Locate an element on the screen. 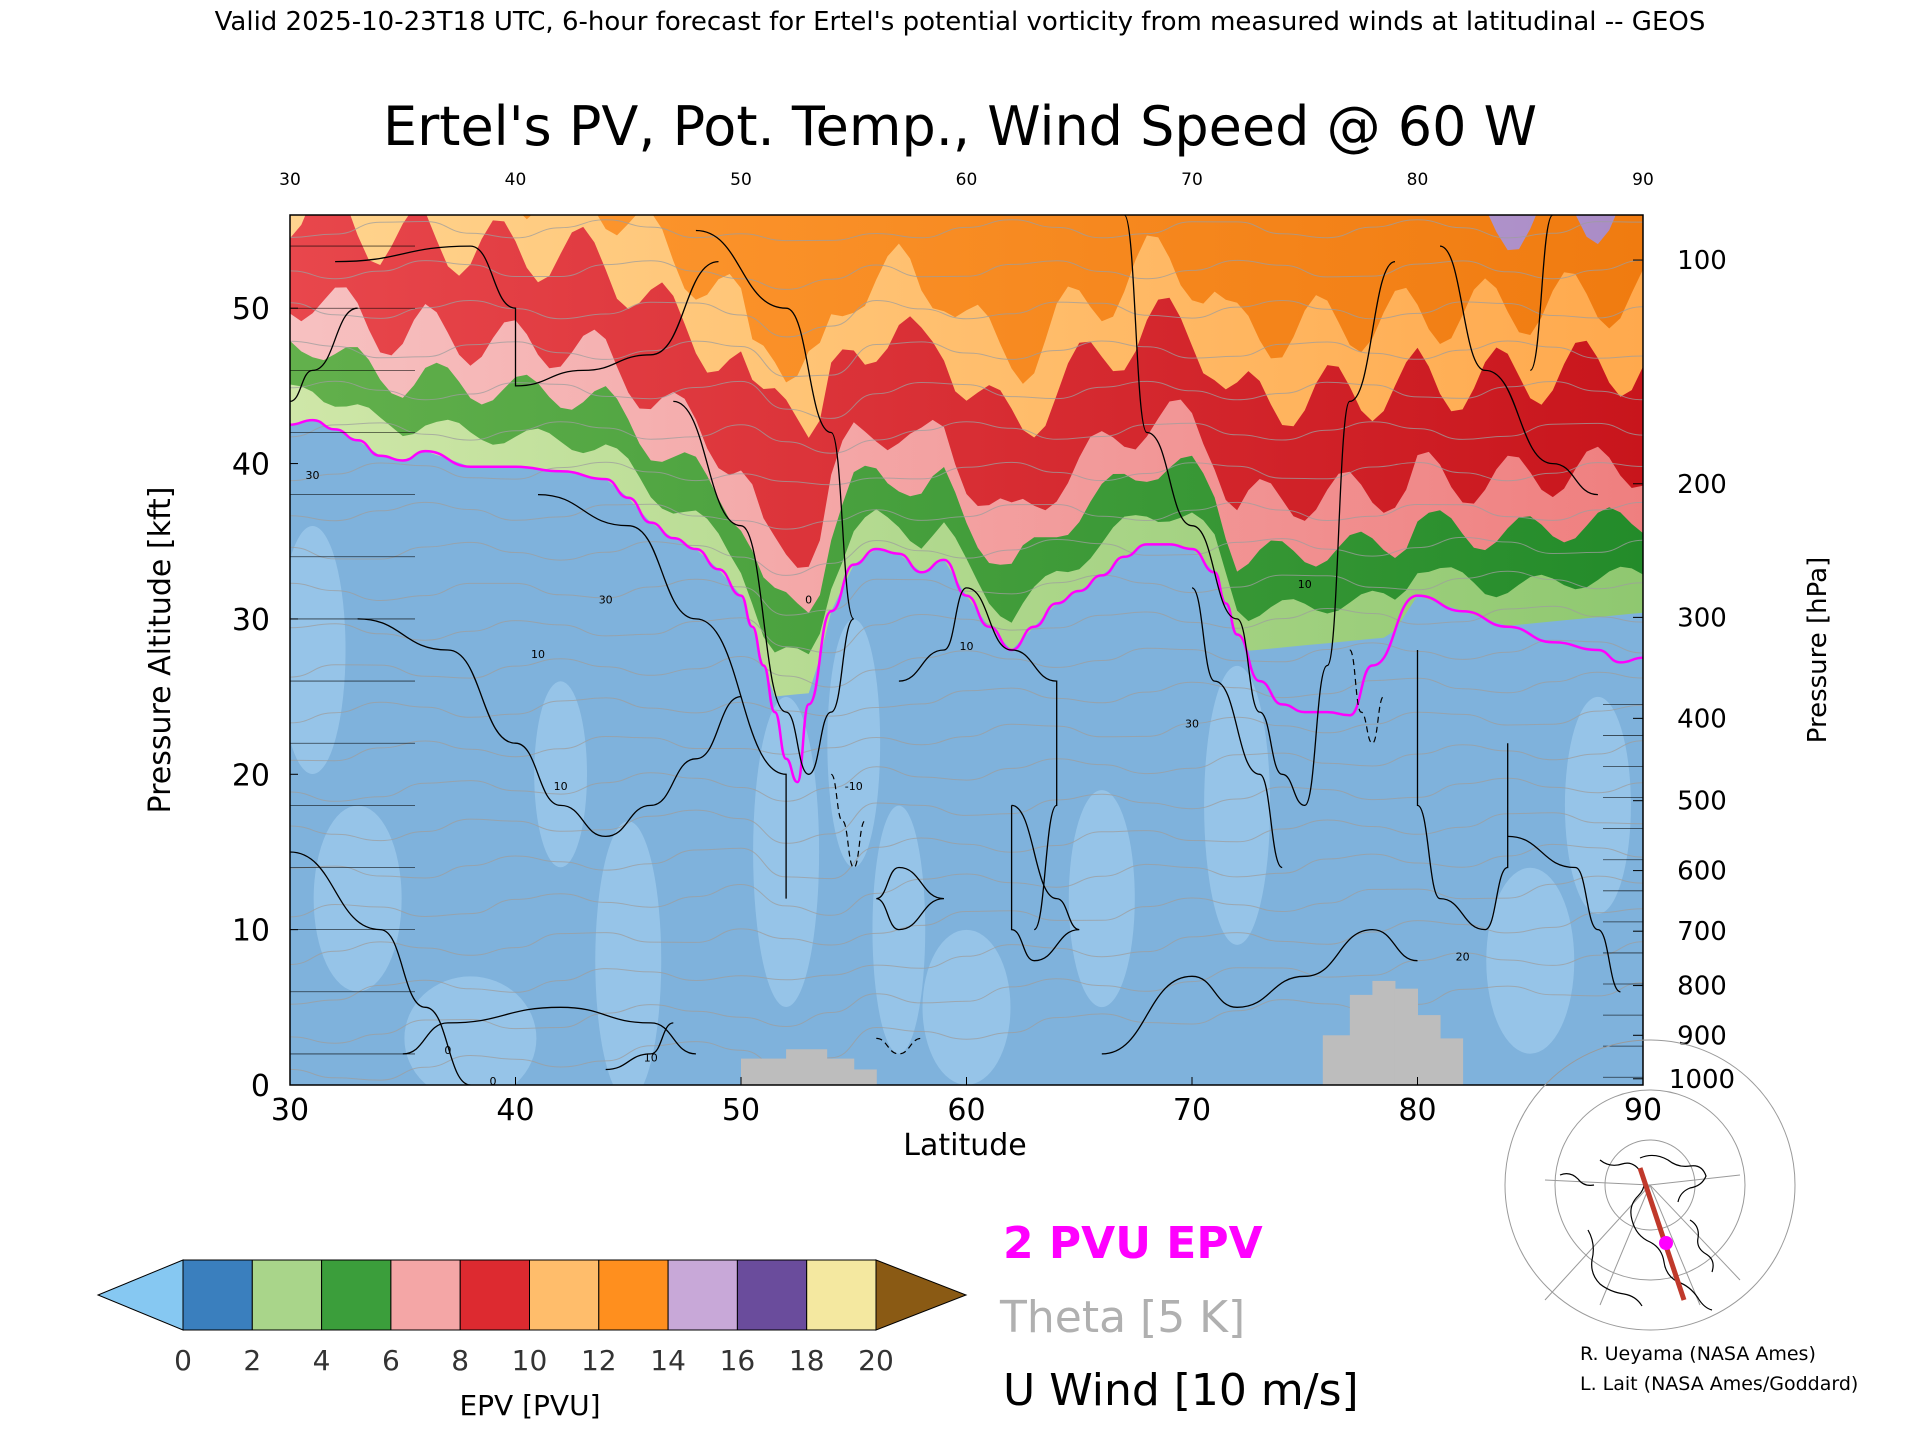 The width and height of the screenshot is (1920, 1440). pressure-tick-label: 300 is located at coordinates (1702, 618).